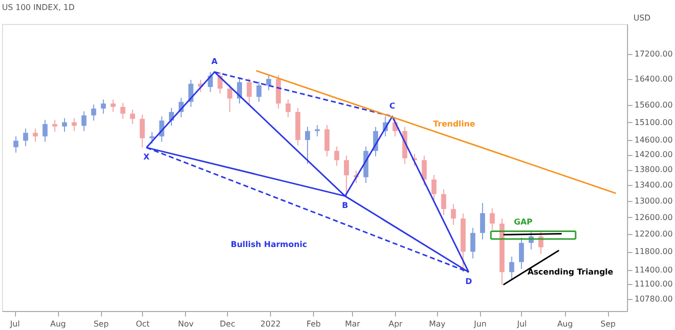  What do you see at coordinates (653, 53) in the screenshot?
I see `y-tick-label: 17200.00` at bounding box center [653, 53].